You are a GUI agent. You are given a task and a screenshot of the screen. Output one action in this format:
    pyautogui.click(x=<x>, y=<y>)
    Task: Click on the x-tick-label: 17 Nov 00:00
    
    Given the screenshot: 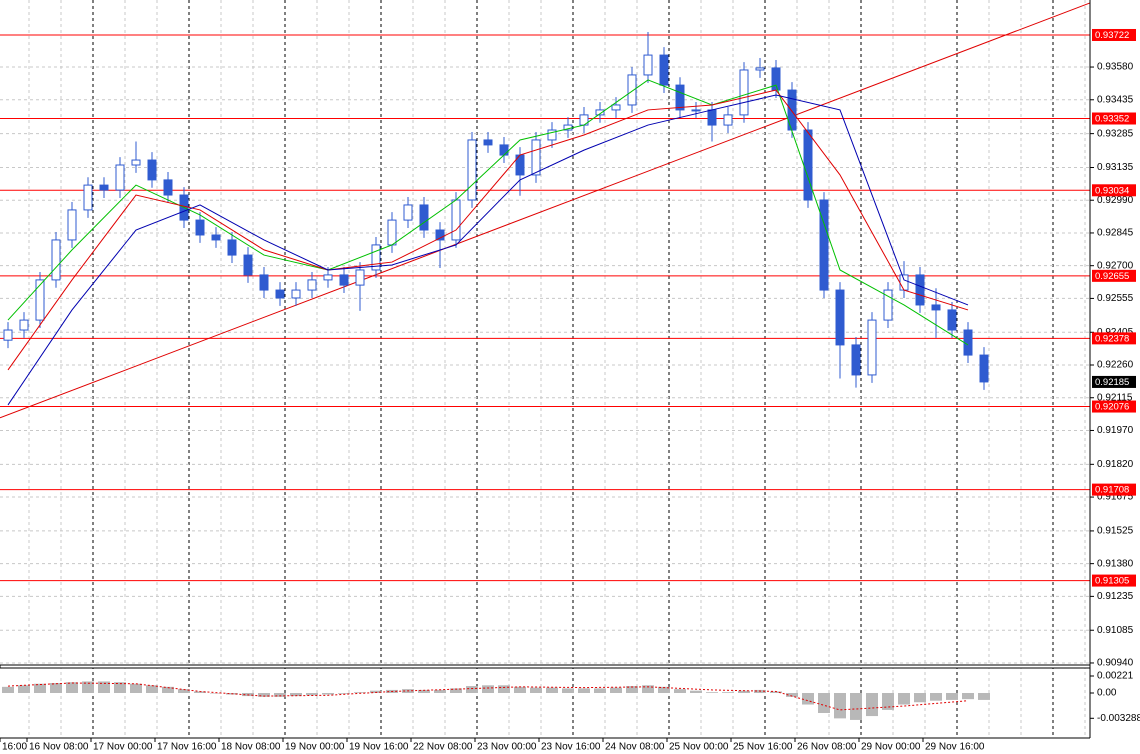 What is the action you would take?
    pyautogui.click(x=123, y=747)
    